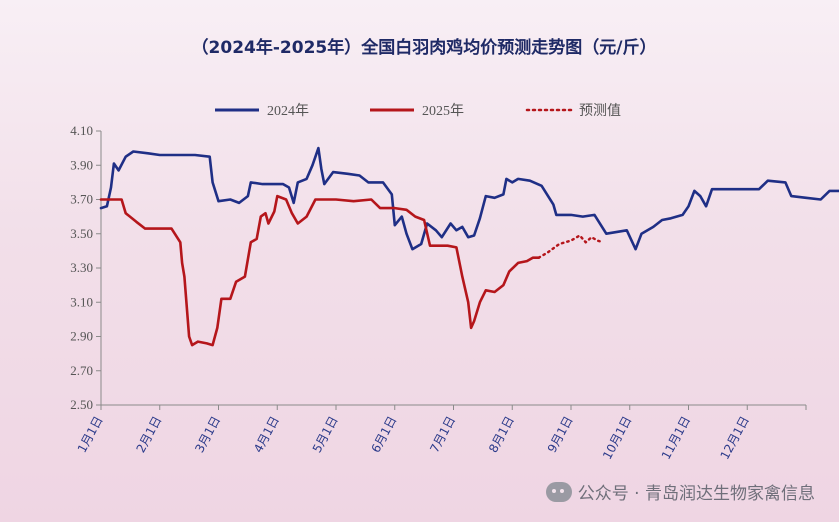 The width and height of the screenshot is (839, 522). I want to click on y-tick-label: 2.90, so click(81, 336).